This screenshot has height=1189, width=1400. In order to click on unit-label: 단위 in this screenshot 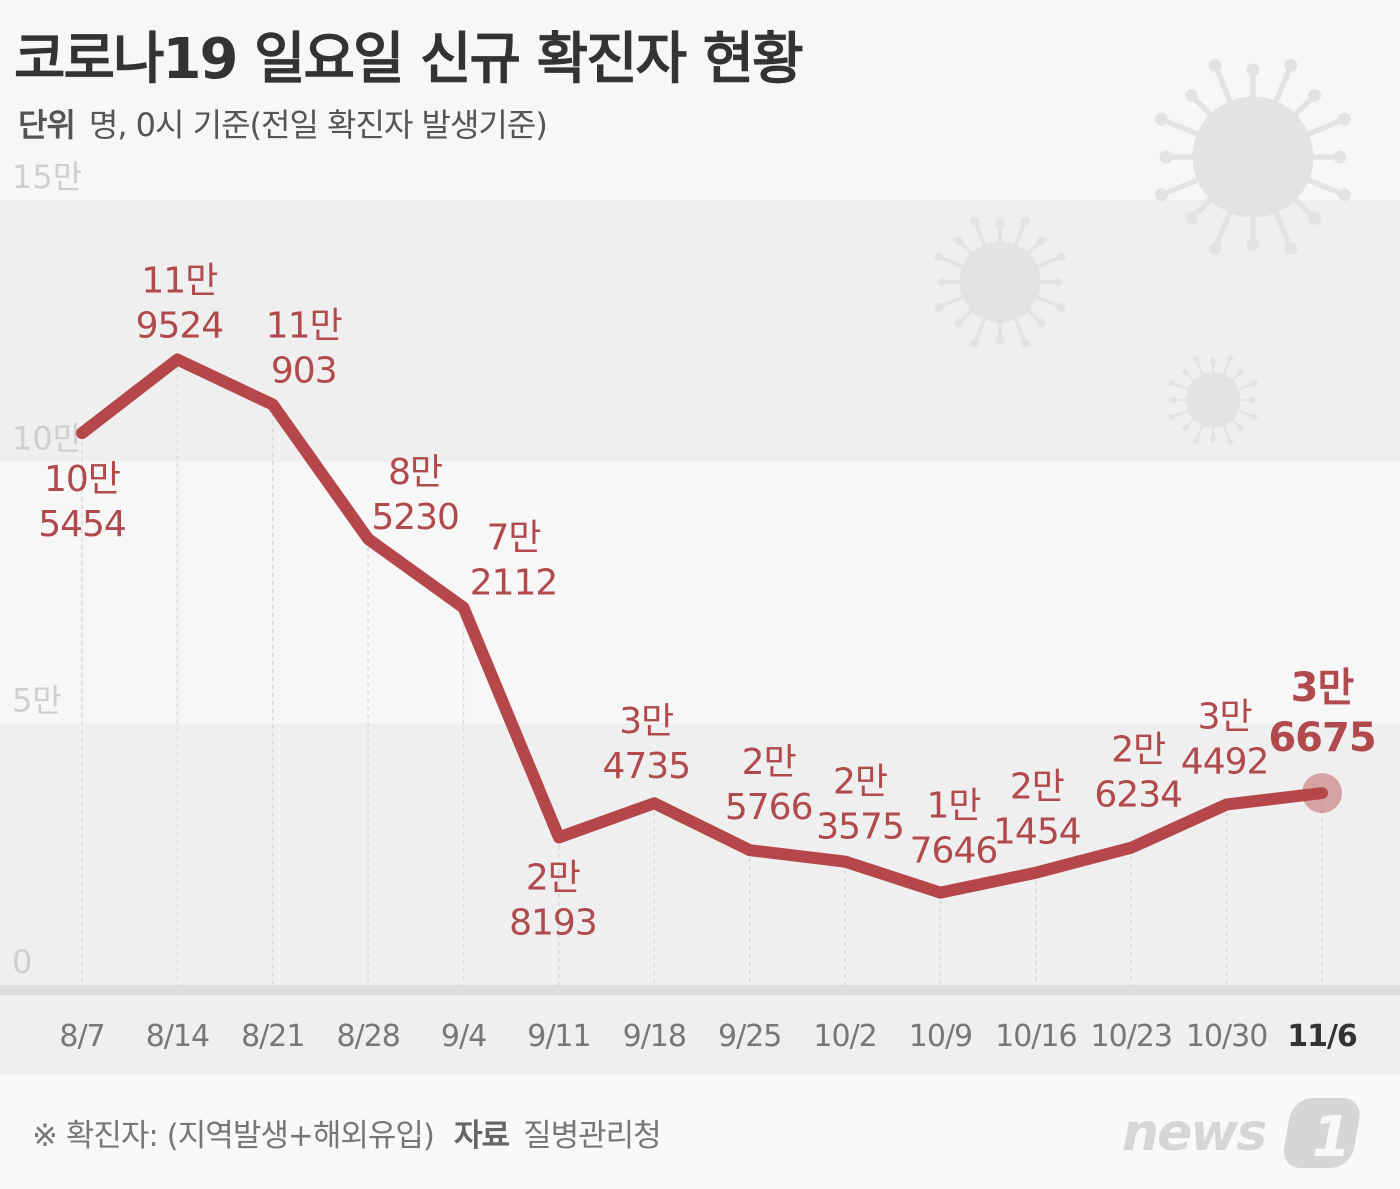, I will do `click(47, 125)`.